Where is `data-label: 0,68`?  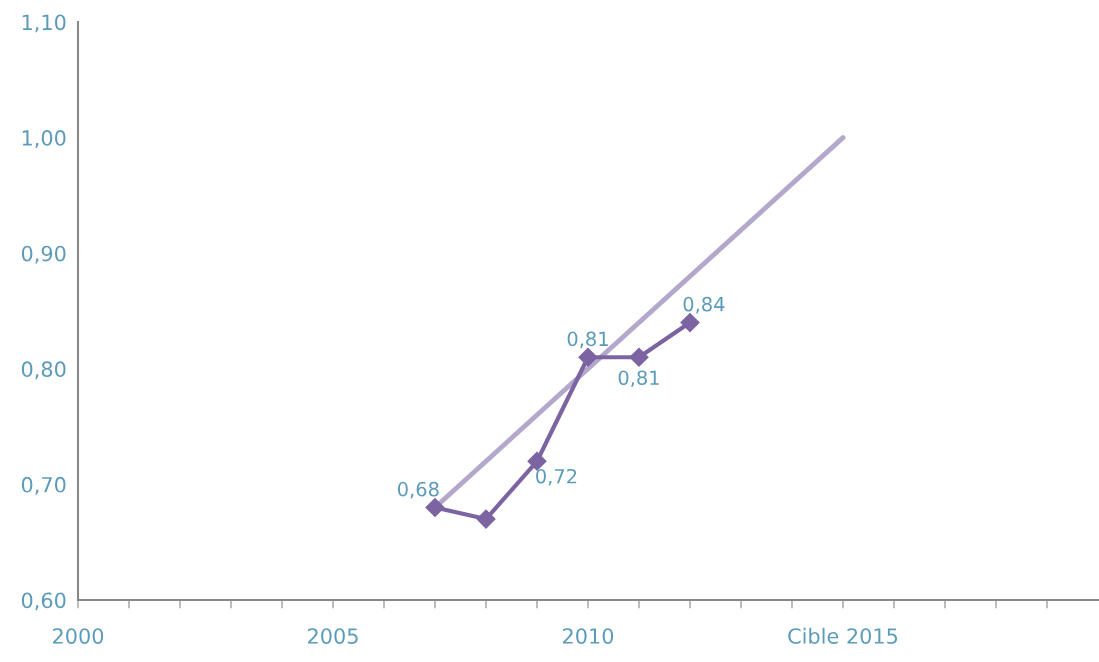
data-label: 0,68 is located at coordinates (418, 490).